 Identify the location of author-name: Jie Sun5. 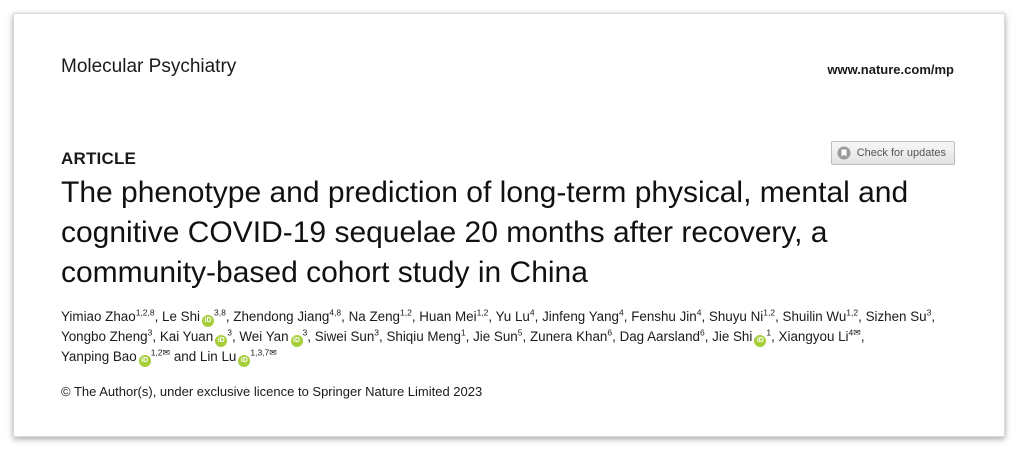
(498, 335).